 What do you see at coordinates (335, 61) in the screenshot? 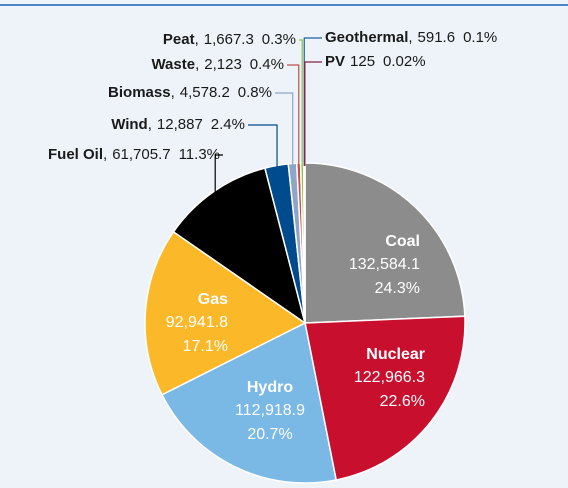
I see `slice-name: PV` at bounding box center [335, 61].